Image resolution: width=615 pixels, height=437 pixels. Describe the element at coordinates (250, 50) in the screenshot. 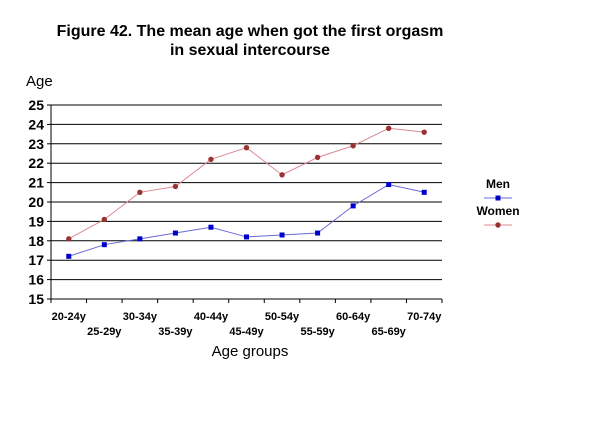

I see `chart-title-line-2: in sexual intercourse` at that location.